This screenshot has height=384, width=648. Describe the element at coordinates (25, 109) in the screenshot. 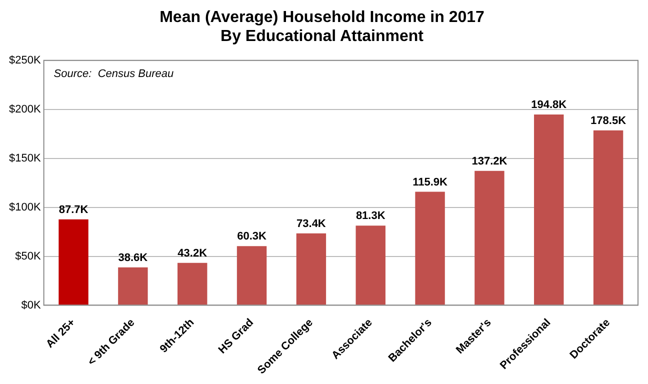

I see `y-tick-label: $200K` at that location.